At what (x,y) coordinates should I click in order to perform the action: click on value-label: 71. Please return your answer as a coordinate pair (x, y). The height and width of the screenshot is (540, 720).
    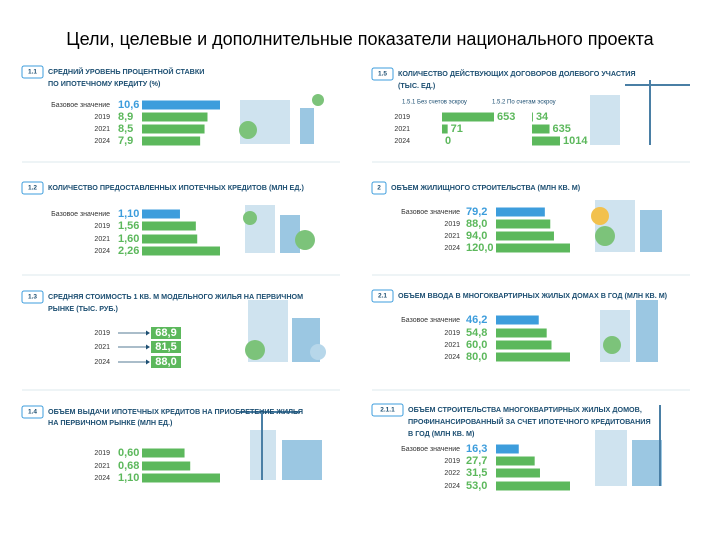
    Looking at the image, I should click on (457, 129).